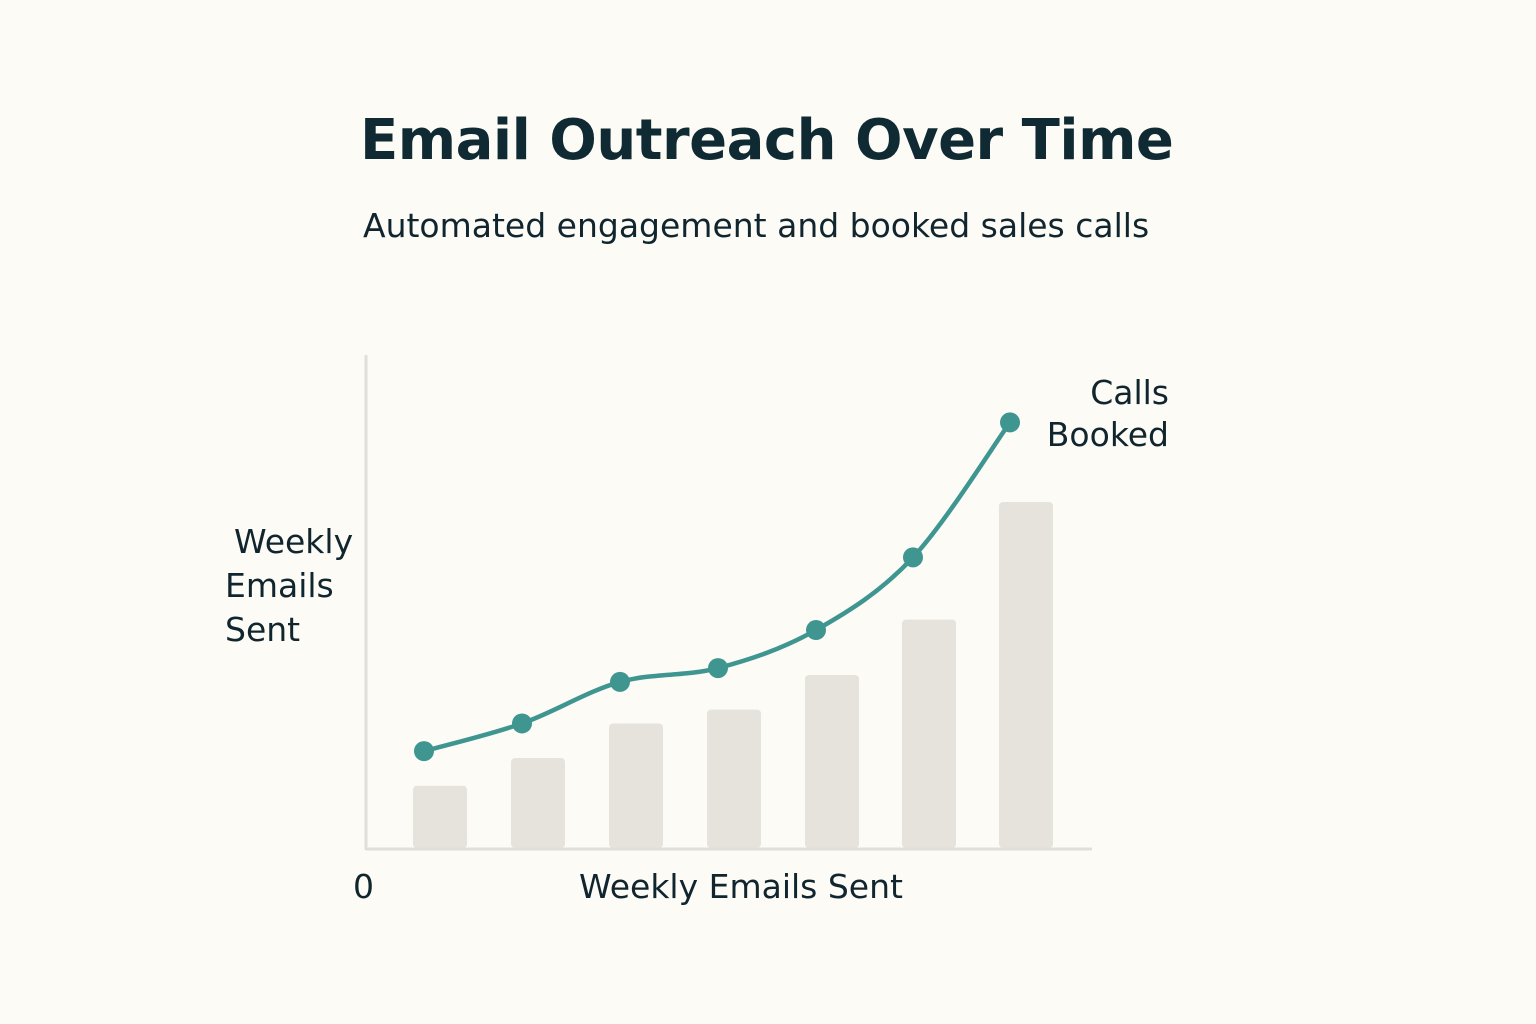 This screenshot has height=1024, width=1536. Describe the element at coordinates (293, 541) in the screenshot. I see `y-axis-label-line-1: Weekly` at that location.